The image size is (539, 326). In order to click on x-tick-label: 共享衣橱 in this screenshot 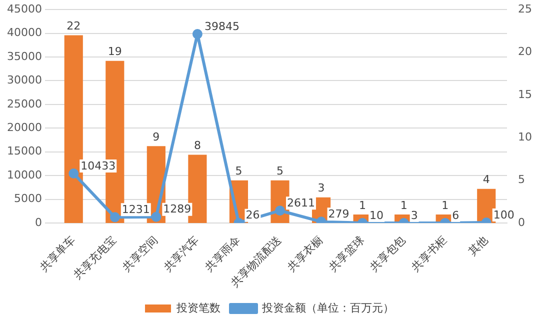, I will do `click(305, 254)`.